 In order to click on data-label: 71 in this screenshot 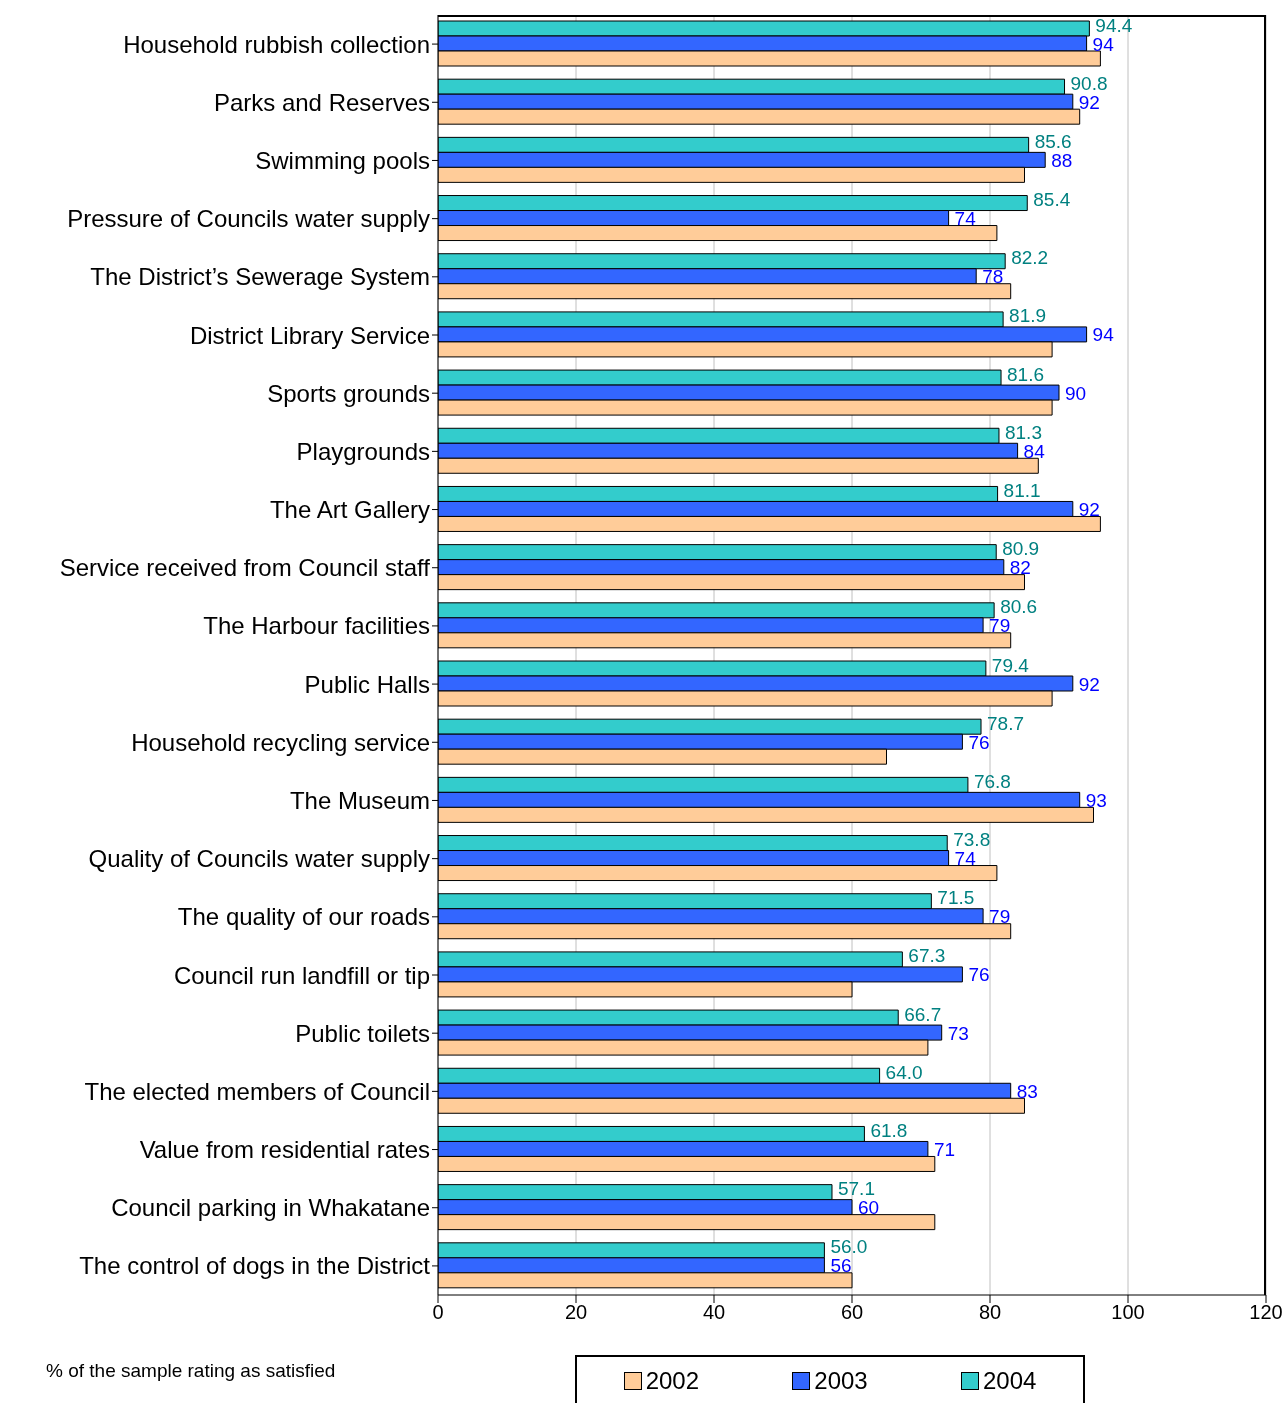, I will do `click(944, 1149)`.